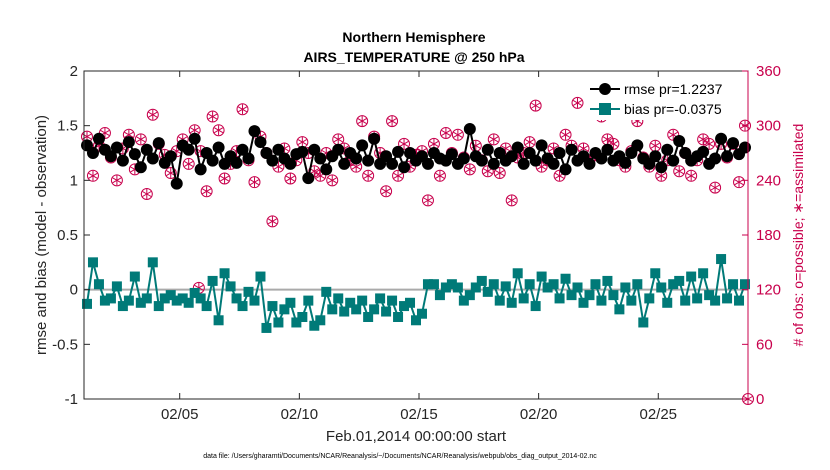  Describe the element at coordinates (416, 293) in the screenshot. I see `bias-series-layer` at that location.